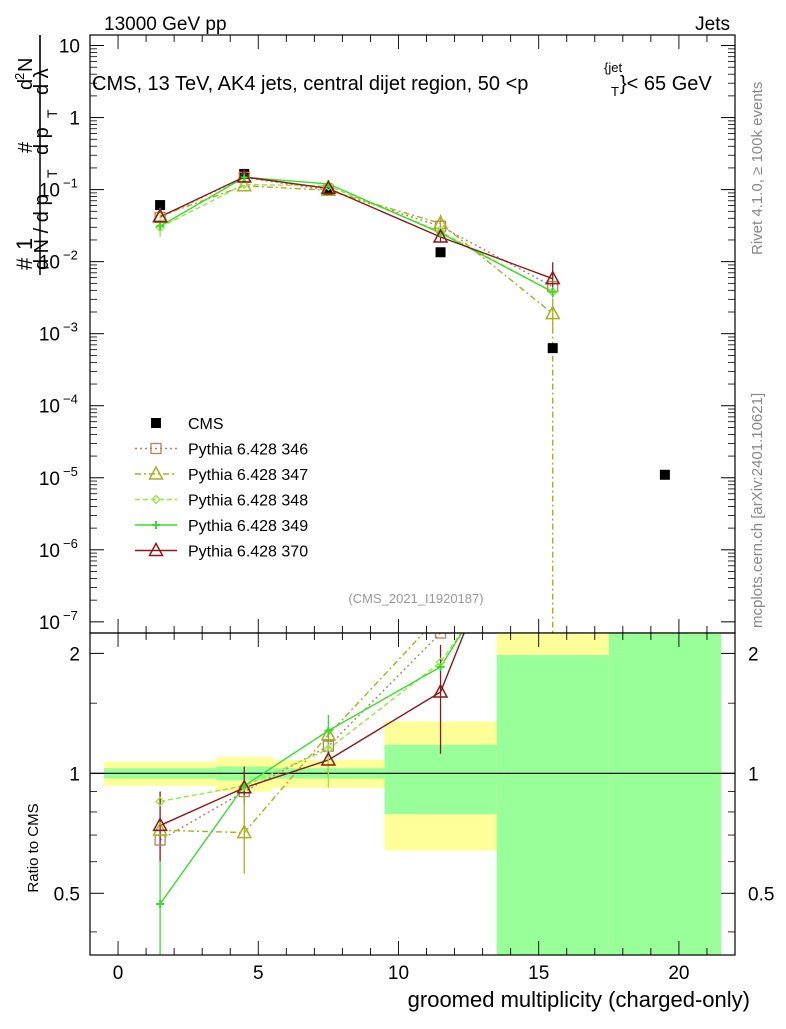 This screenshot has height=1029, width=786. Describe the element at coordinates (74, 774) in the screenshot. I see `ratio-ytick-label: 1` at that location.